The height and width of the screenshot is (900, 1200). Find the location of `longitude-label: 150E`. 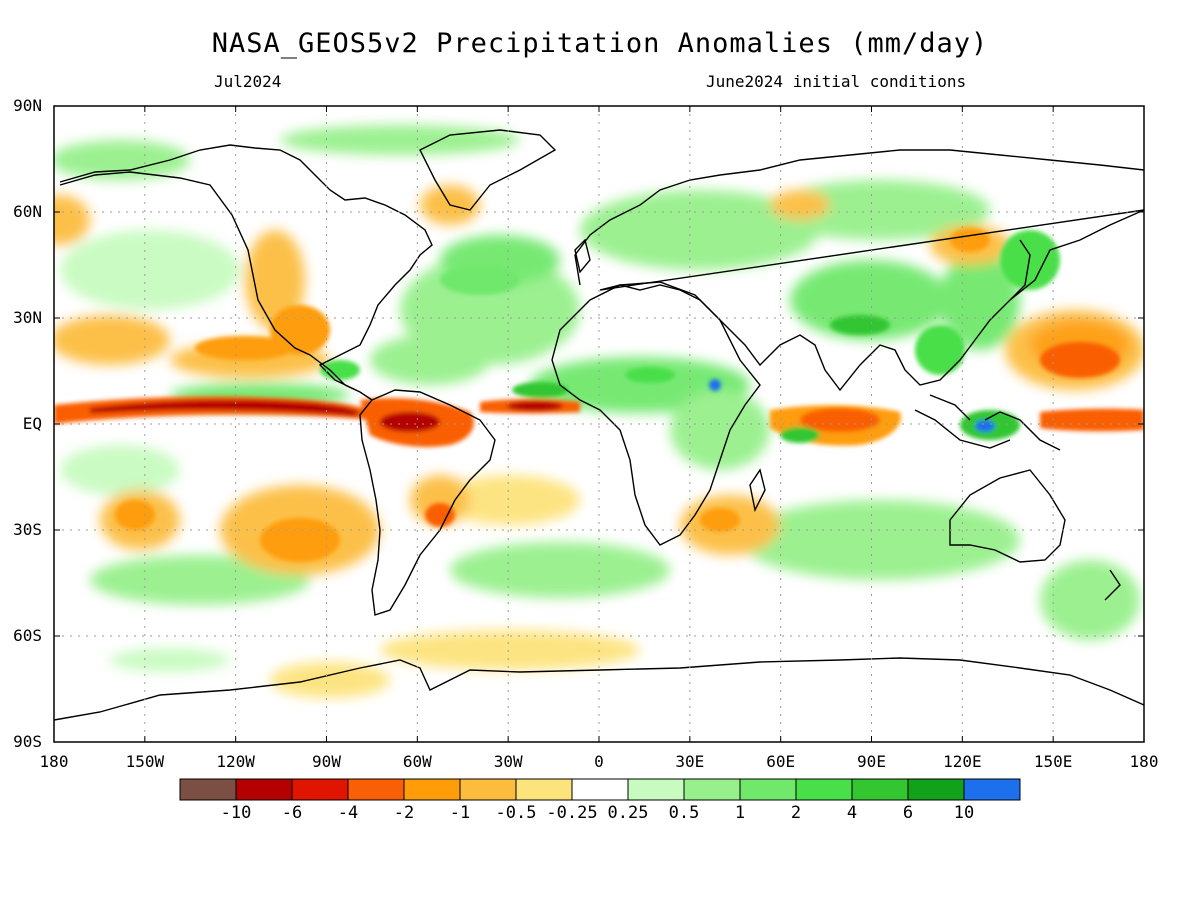

longitude-label: 150E is located at coordinates (1053, 761).